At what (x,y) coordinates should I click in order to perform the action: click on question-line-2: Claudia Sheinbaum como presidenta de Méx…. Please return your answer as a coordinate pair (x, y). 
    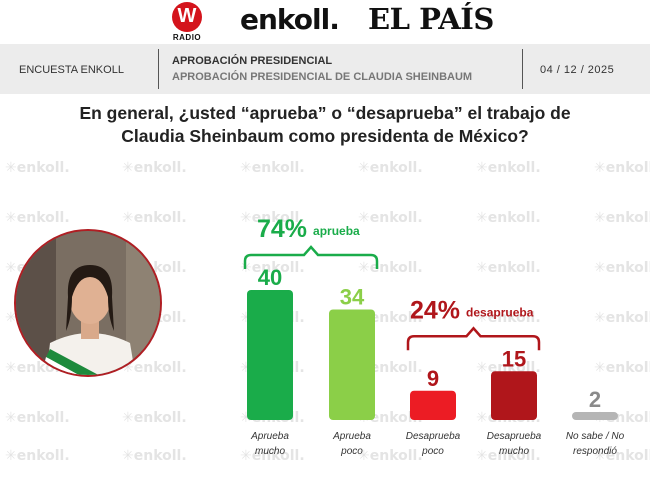
    Looking at the image, I should click on (325, 136).